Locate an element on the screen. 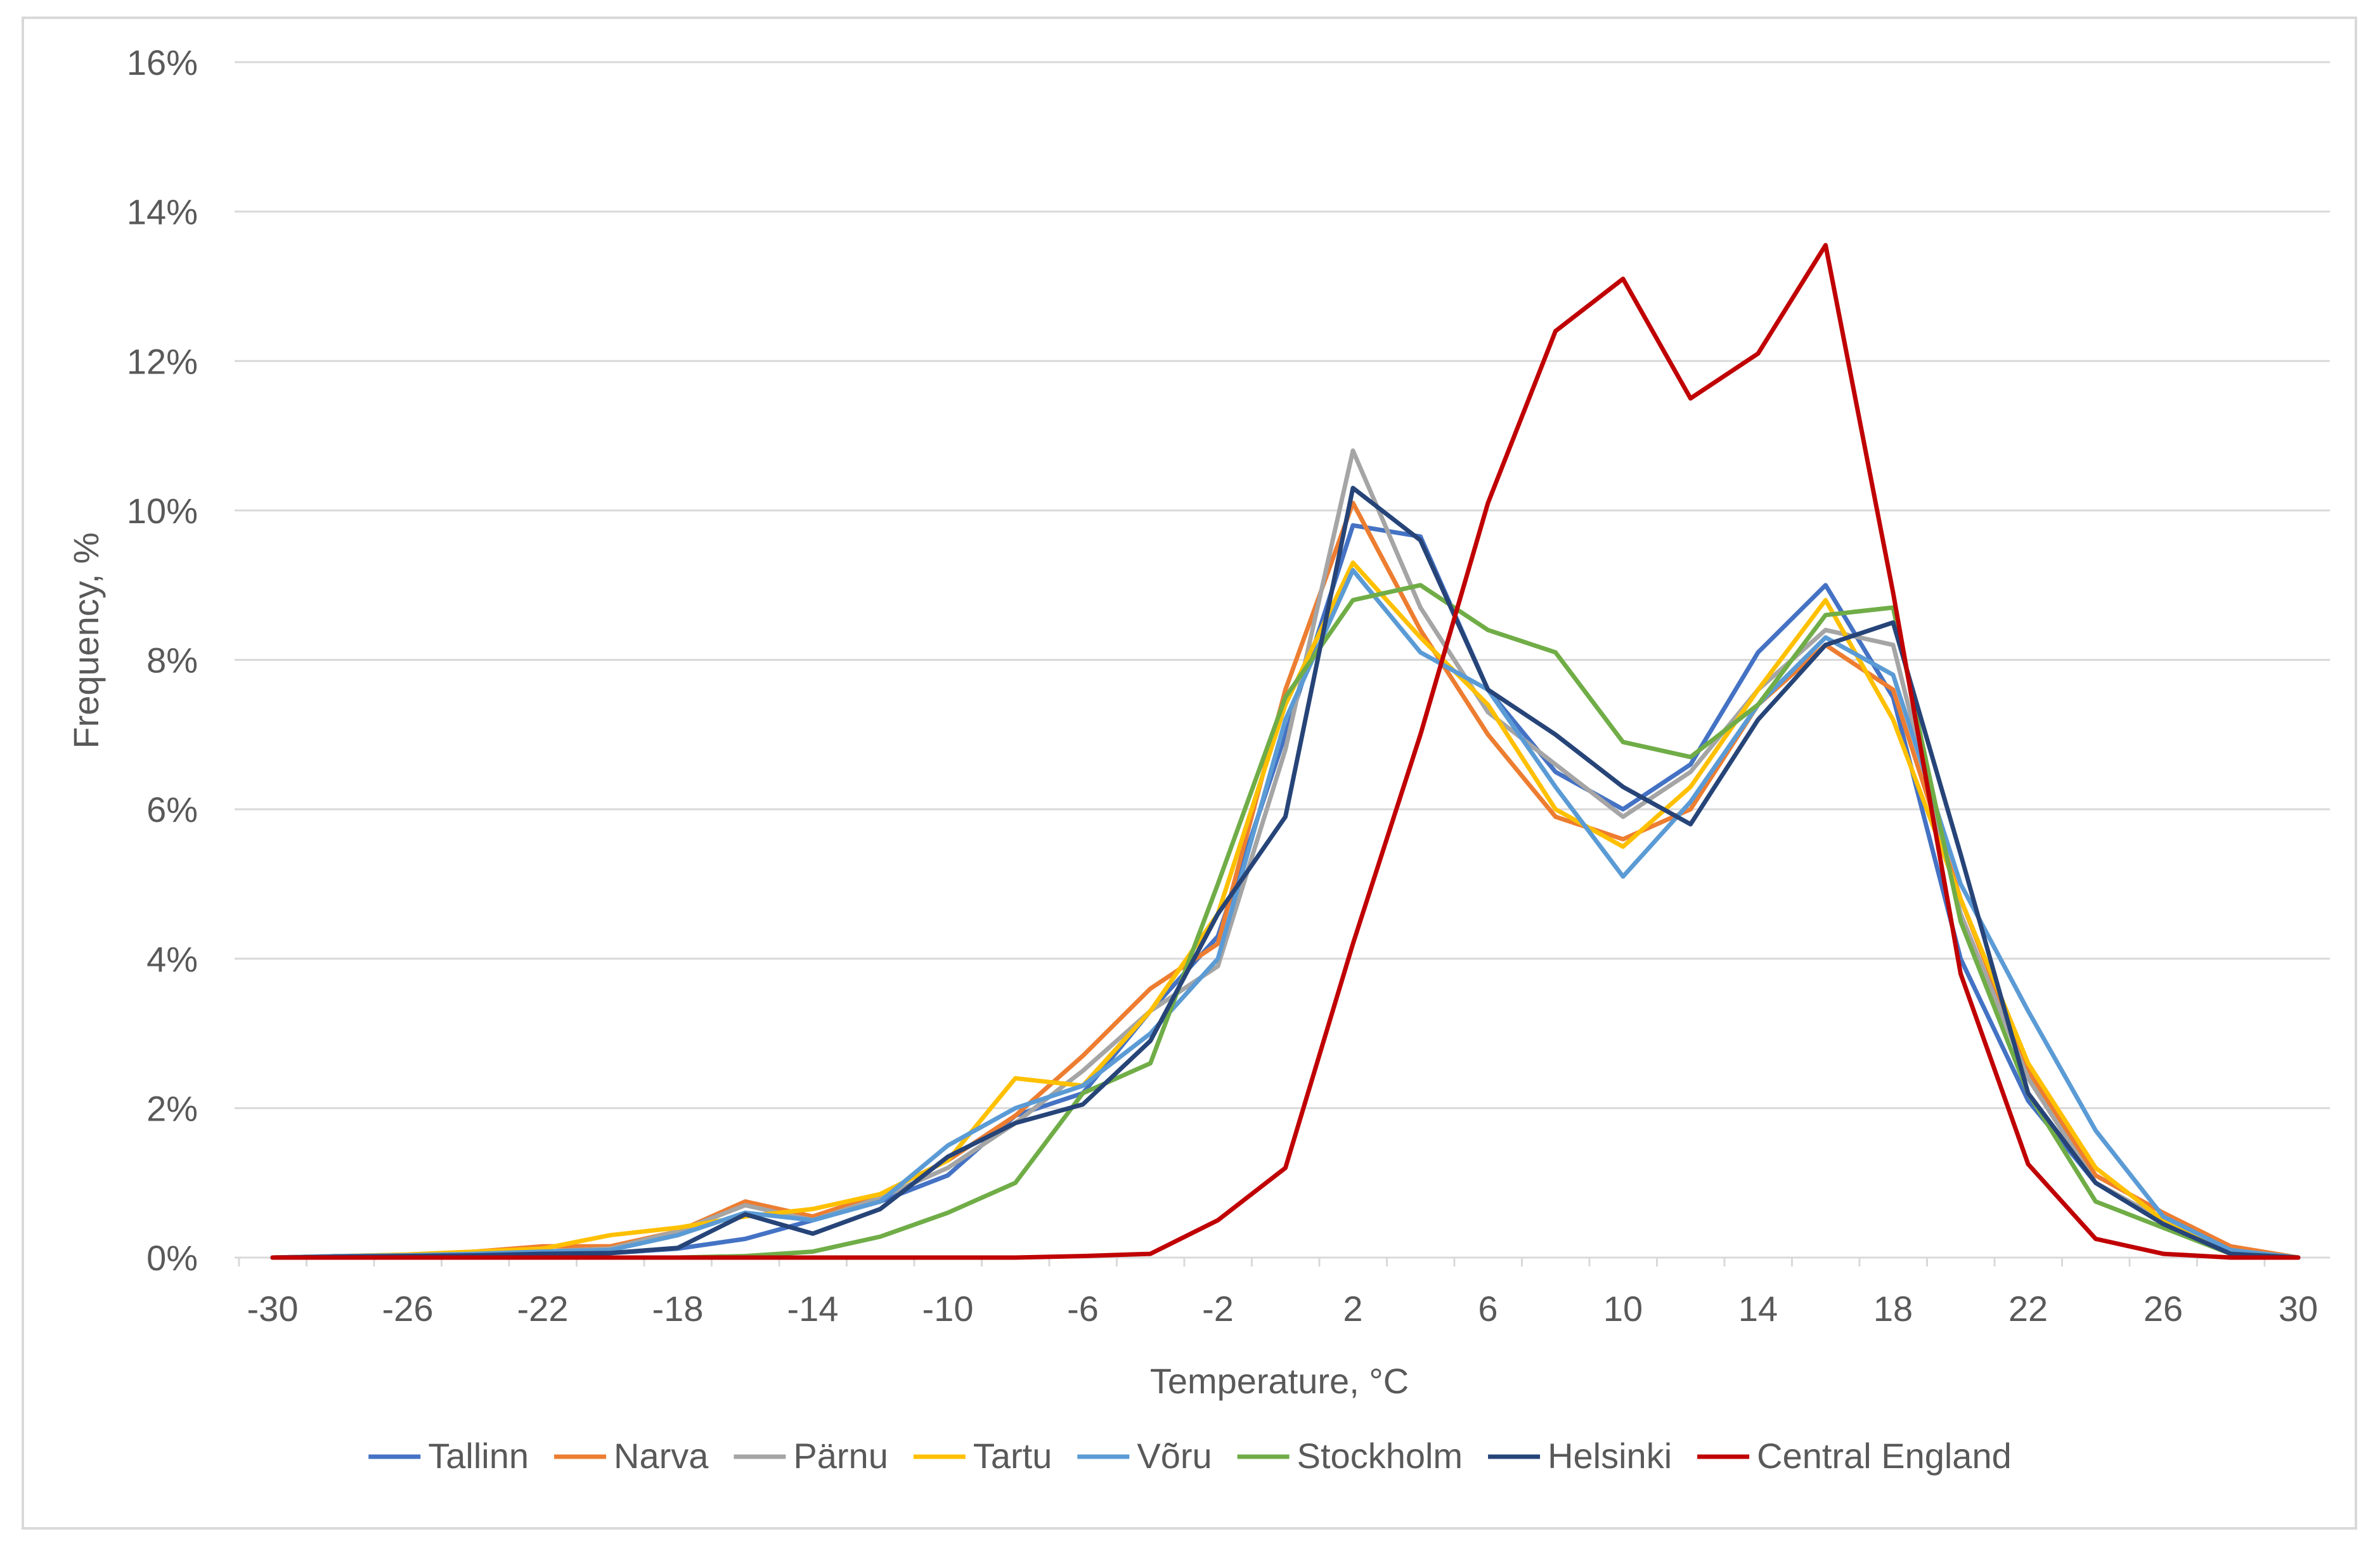  x-tick-label: 26 is located at coordinates (2163, 1309).